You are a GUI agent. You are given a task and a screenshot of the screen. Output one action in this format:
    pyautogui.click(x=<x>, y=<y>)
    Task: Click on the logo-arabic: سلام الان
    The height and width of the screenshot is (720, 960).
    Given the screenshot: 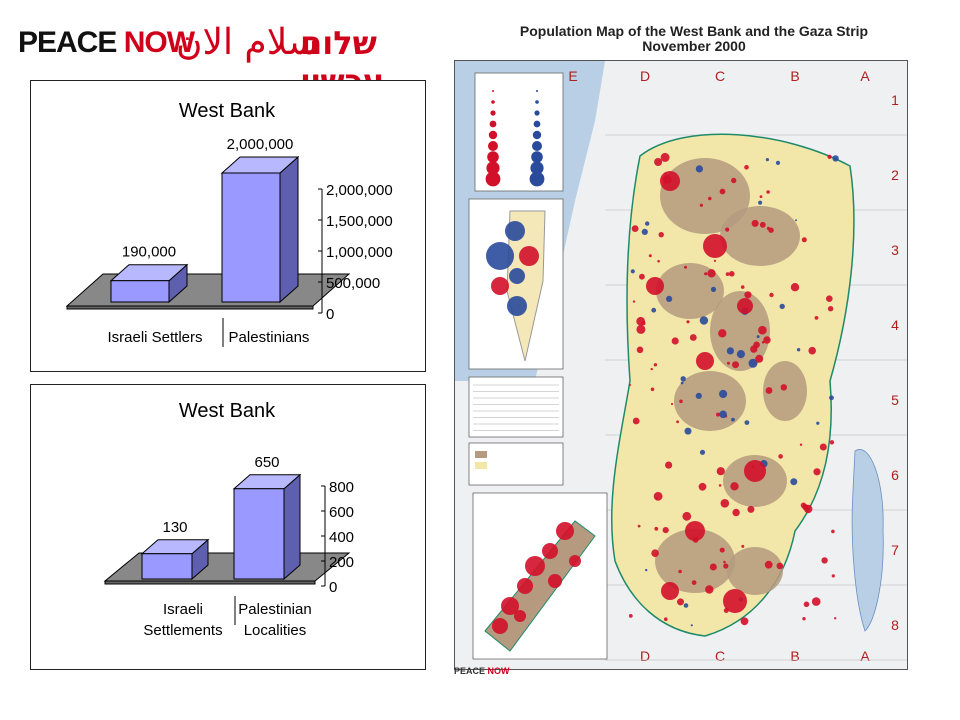 What is the action you would take?
    pyautogui.click(x=247, y=42)
    